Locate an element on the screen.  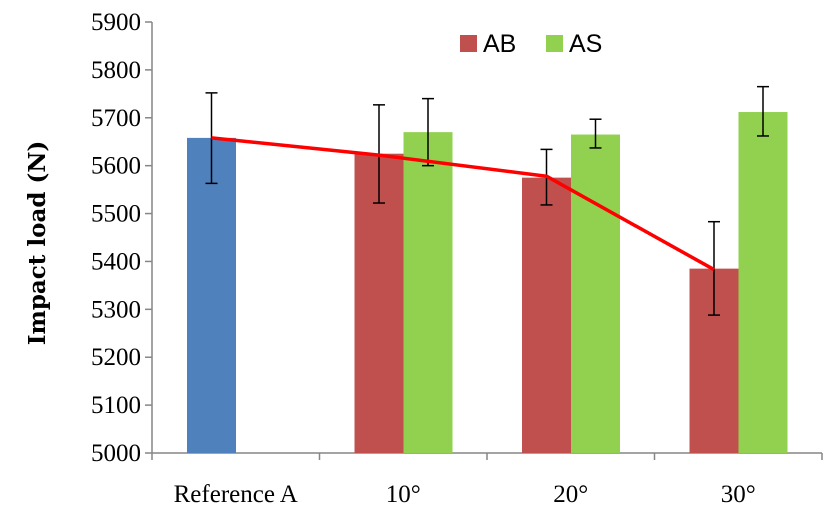
y-tick-label: 5400 is located at coordinates (116, 261).